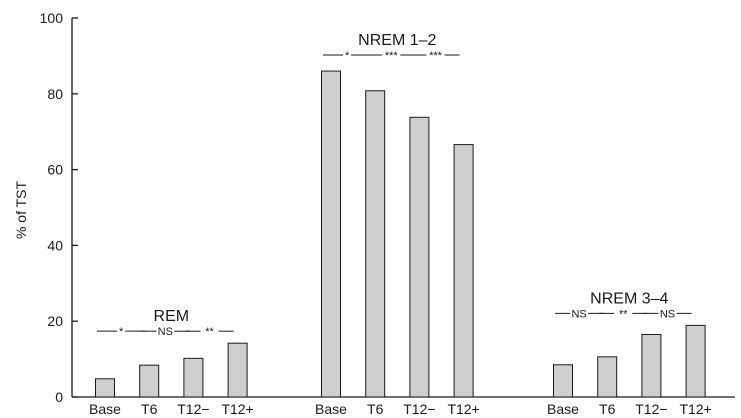  What do you see at coordinates (397, 40) in the screenshot?
I see `group-label: NREM 1–2` at bounding box center [397, 40].